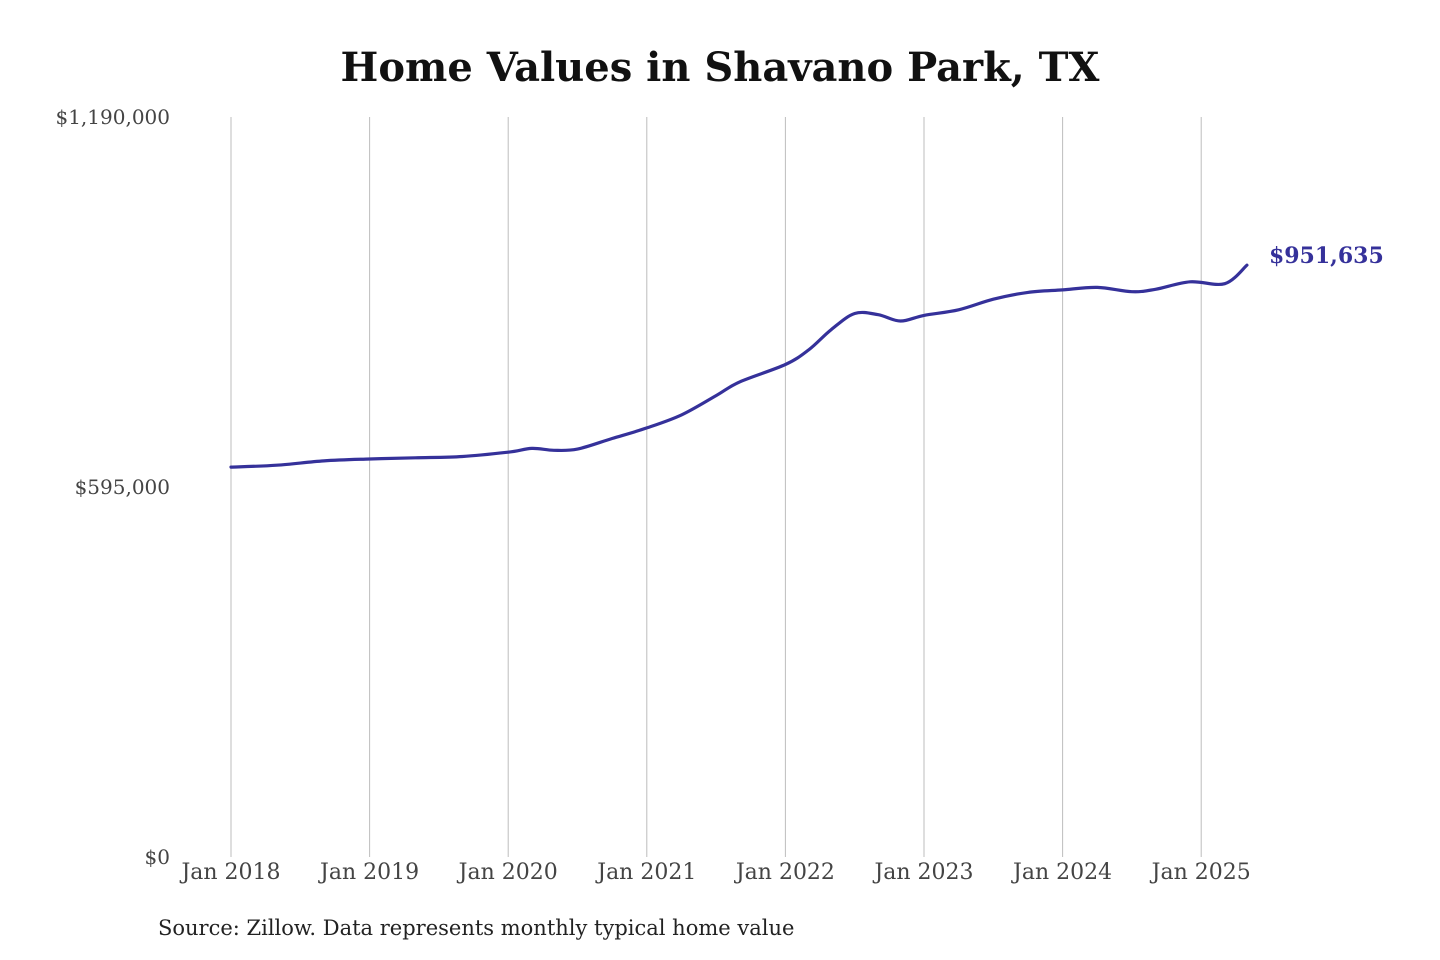 Image resolution: width=1440 pixels, height=960 pixels. What do you see at coordinates (784, 872) in the screenshot?
I see `x-tick-label: Jan 2022` at bounding box center [784, 872].